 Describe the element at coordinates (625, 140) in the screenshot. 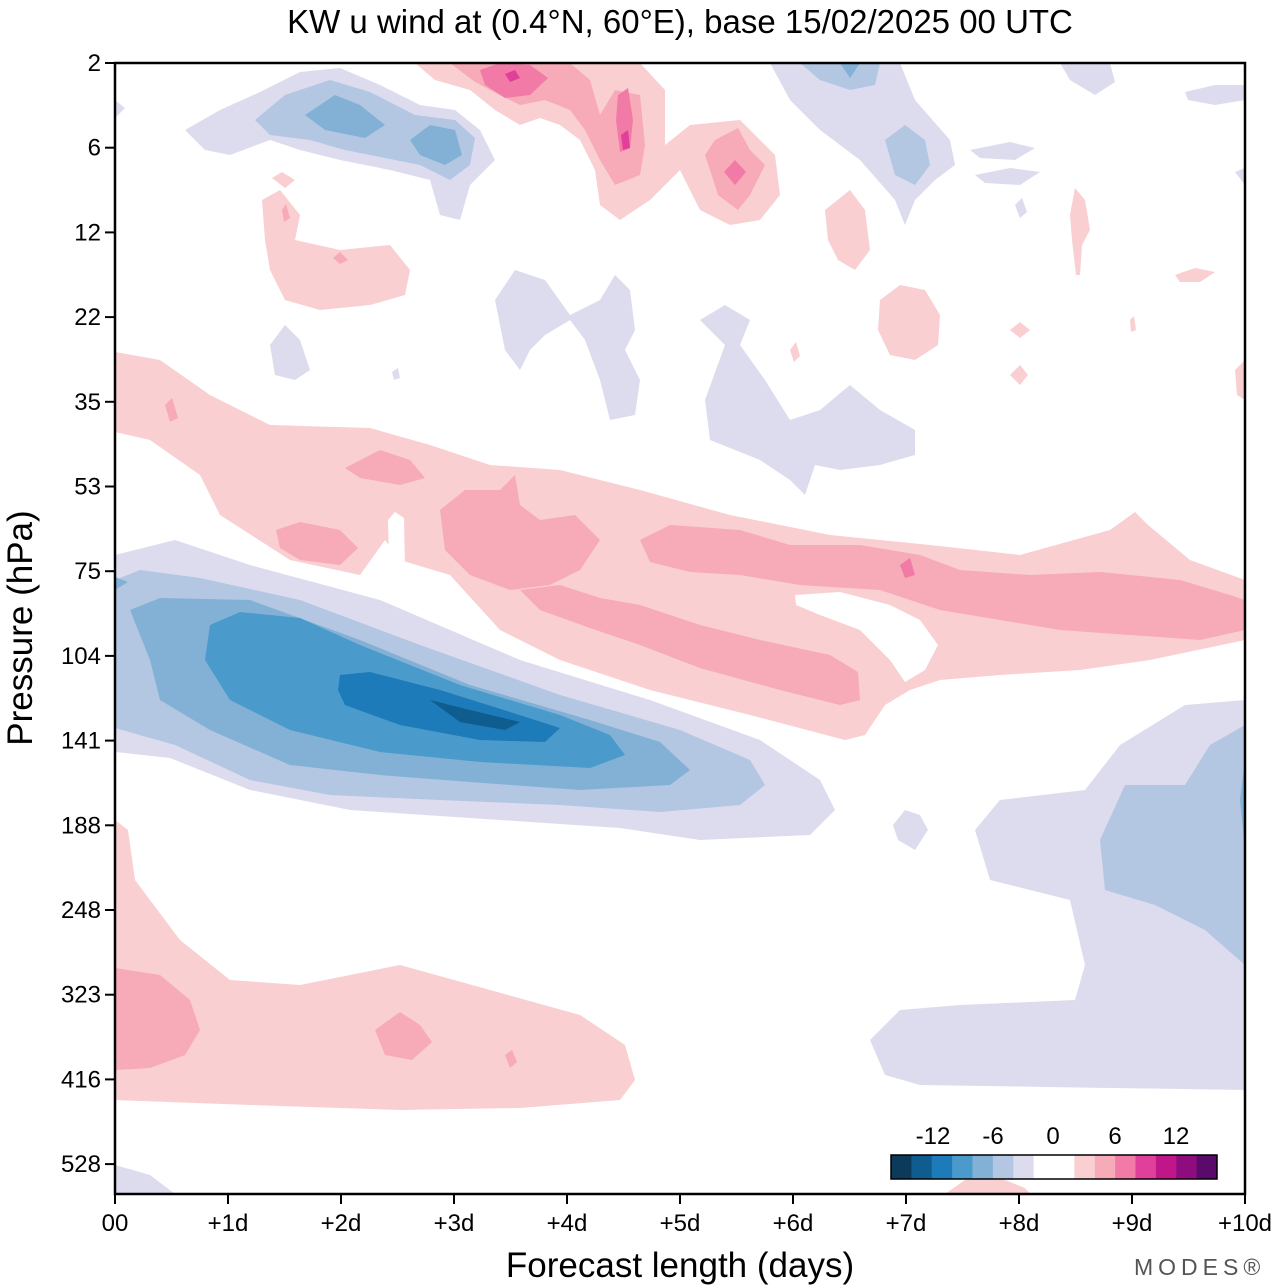

I see `contour-pos-upper-4b` at that location.